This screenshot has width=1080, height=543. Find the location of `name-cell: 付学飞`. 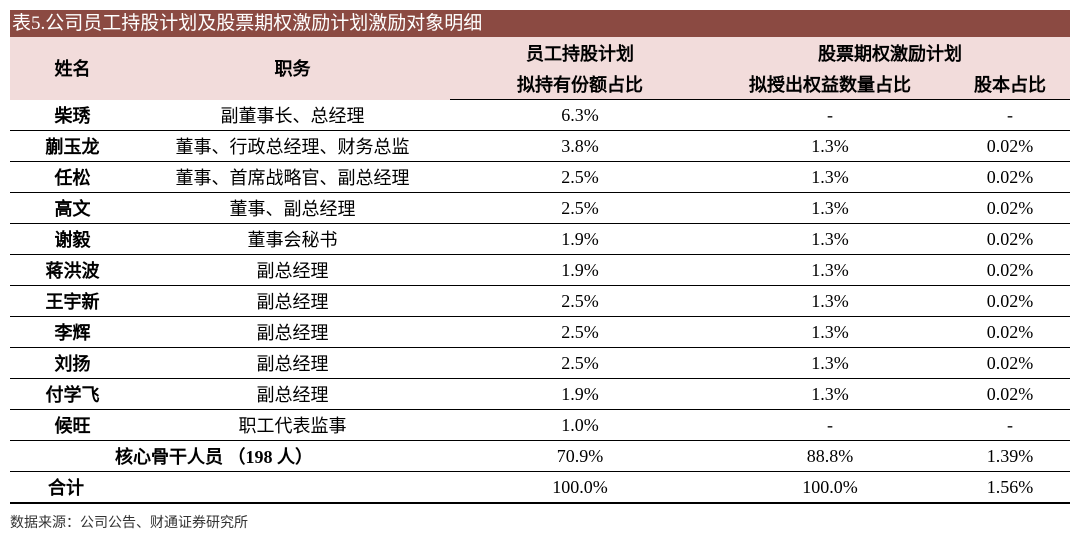

name-cell: 付学飞 is located at coordinates (72, 394).